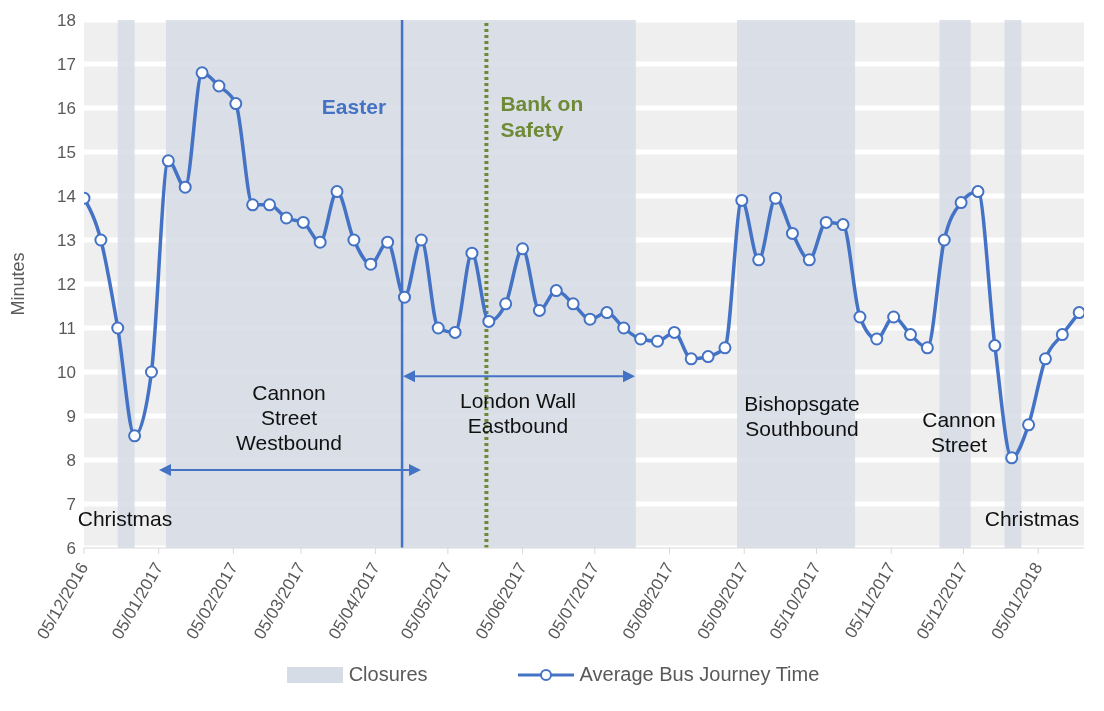  I want to click on y-tick-label: 6, so click(71, 549).